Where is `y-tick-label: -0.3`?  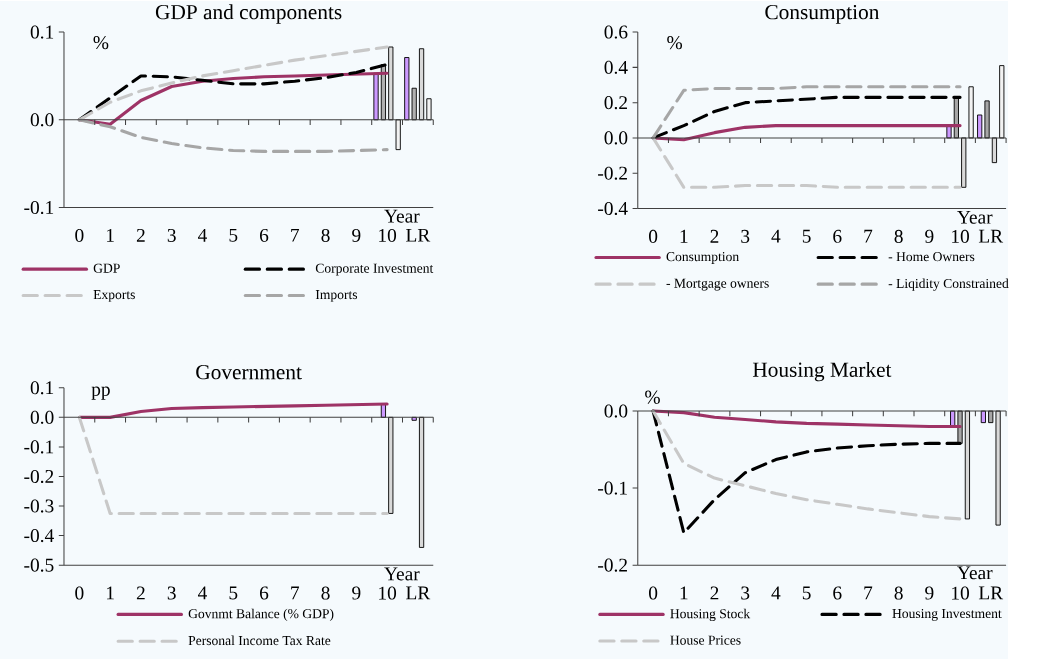
y-tick-label: -0.3 is located at coordinates (39, 506).